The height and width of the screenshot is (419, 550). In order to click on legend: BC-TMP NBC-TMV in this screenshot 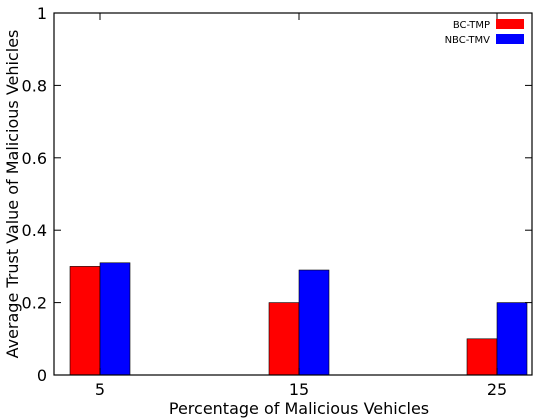, I will do `click(484, 32)`.